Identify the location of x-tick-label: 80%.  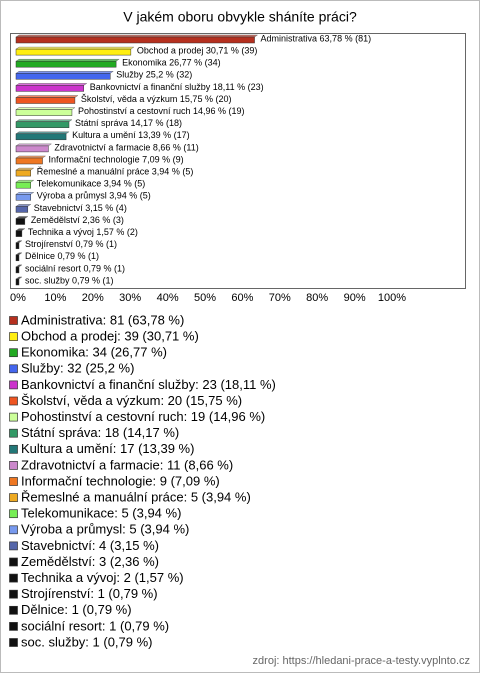
(317, 298).